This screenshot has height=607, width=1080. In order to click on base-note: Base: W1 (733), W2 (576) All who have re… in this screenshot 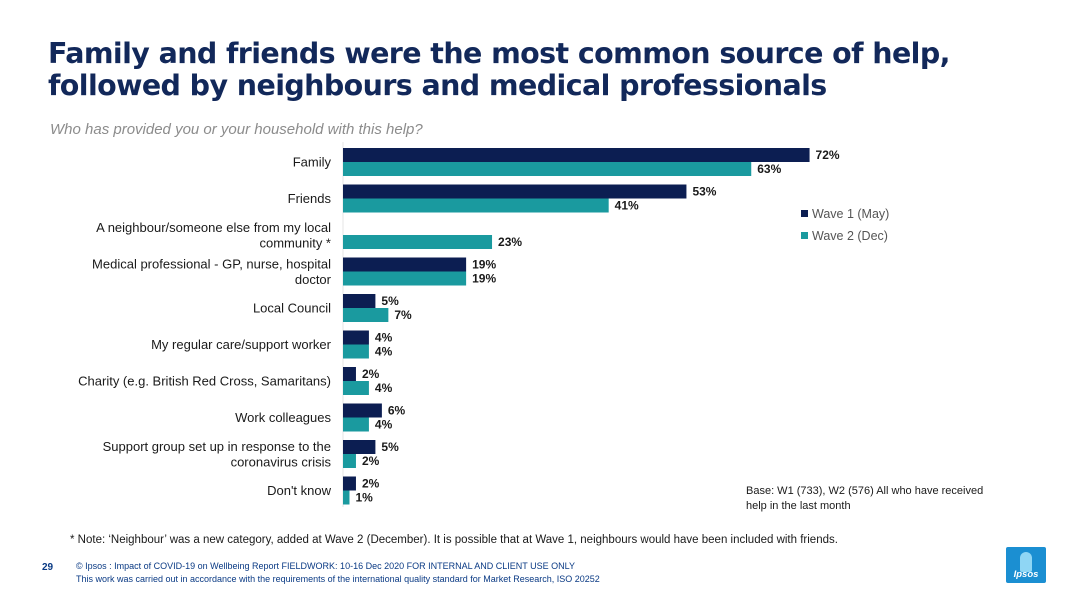, I will do `click(865, 498)`.